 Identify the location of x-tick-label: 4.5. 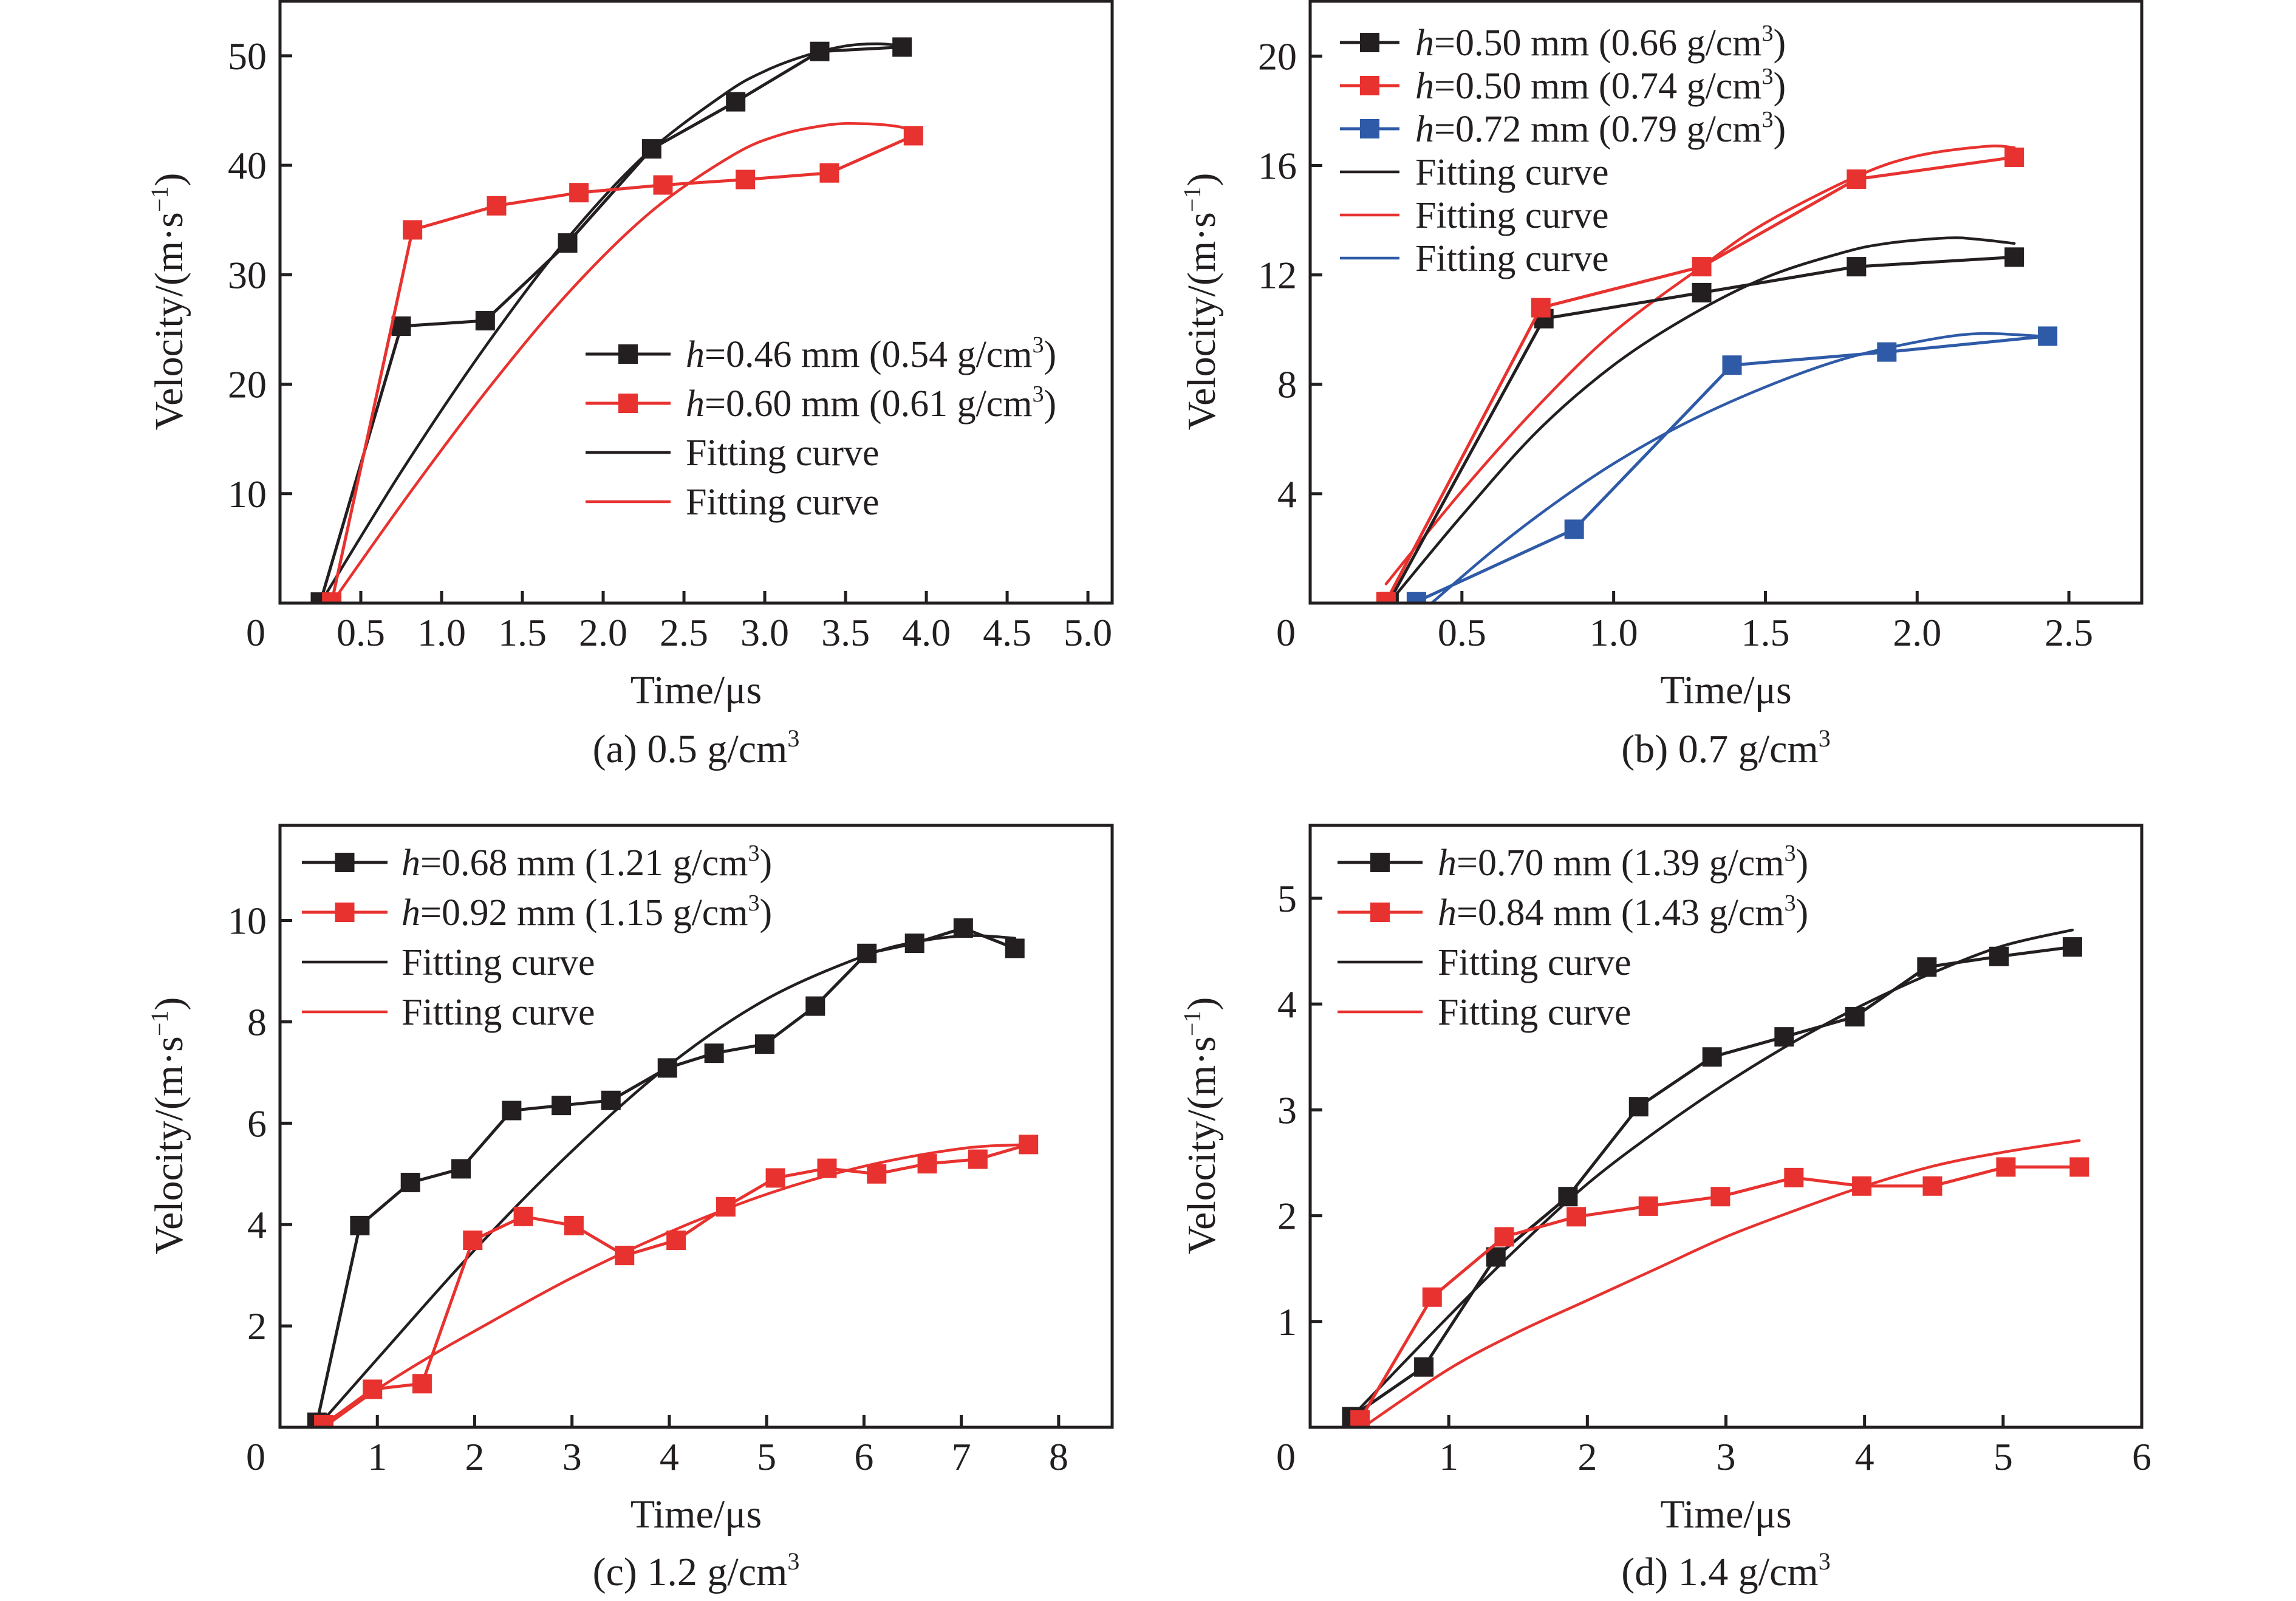
(1007, 633).